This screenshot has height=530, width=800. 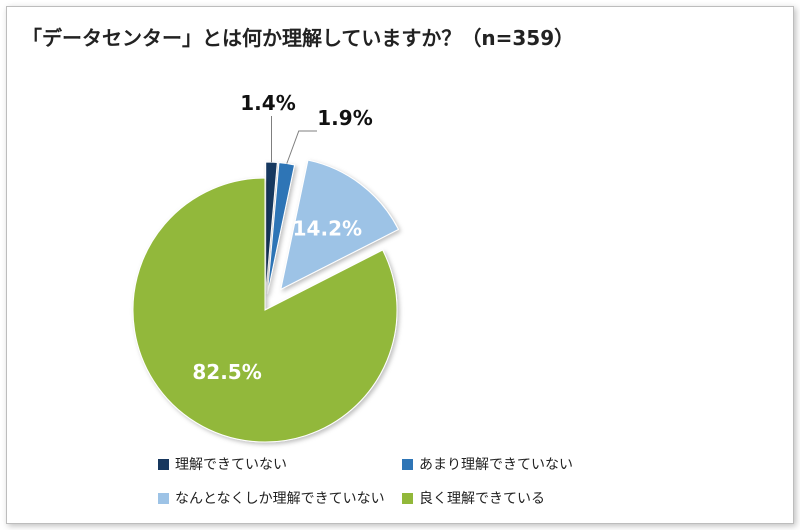 I want to click on legend-item-1: あまり理解できていない, so click(x=510, y=464).